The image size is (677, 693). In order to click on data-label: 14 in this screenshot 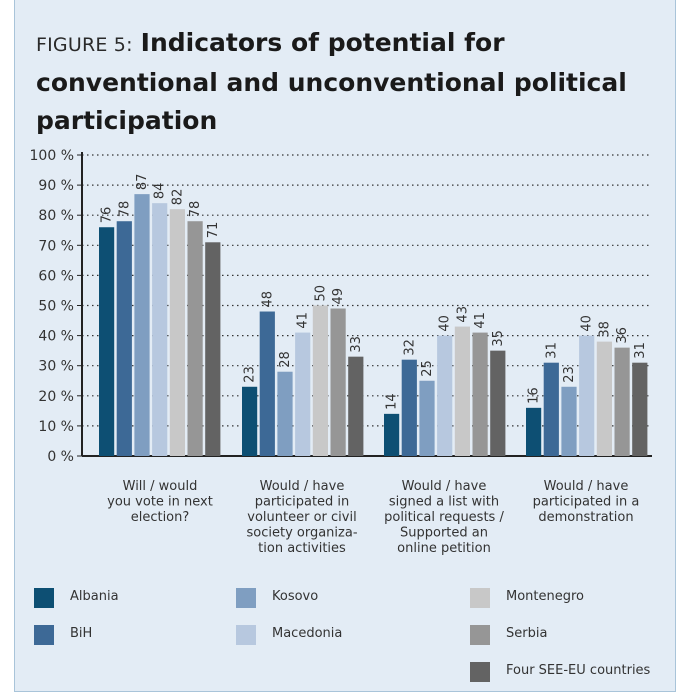, I will do `click(392, 401)`.